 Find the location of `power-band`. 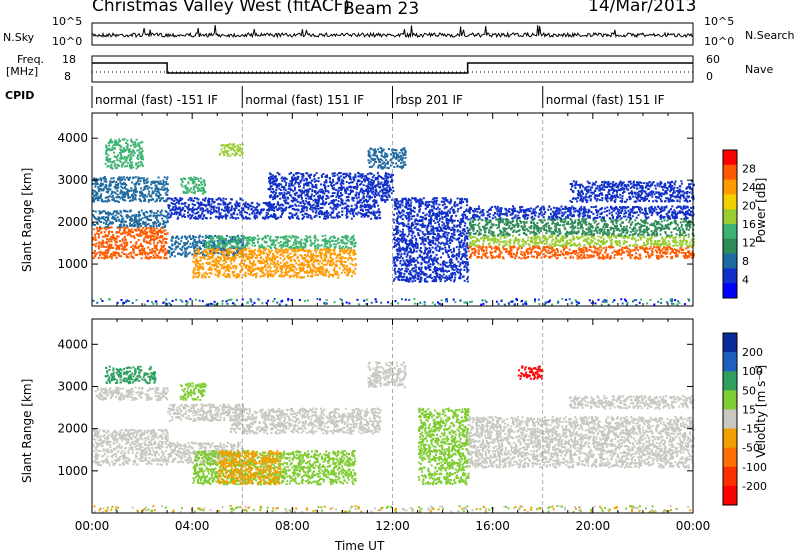

power-band is located at coordinates (387, 158).